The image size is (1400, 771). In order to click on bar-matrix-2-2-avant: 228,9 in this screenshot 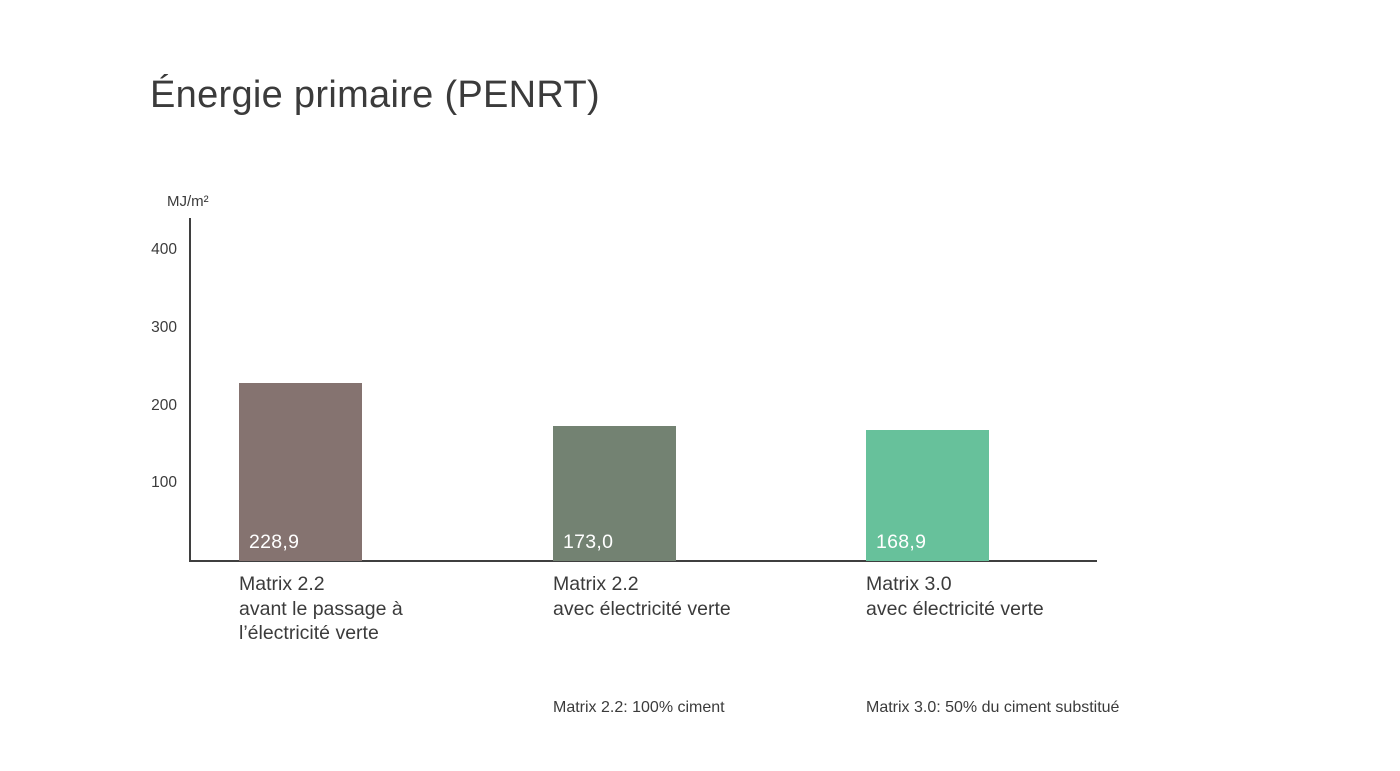, I will do `click(300, 472)`.